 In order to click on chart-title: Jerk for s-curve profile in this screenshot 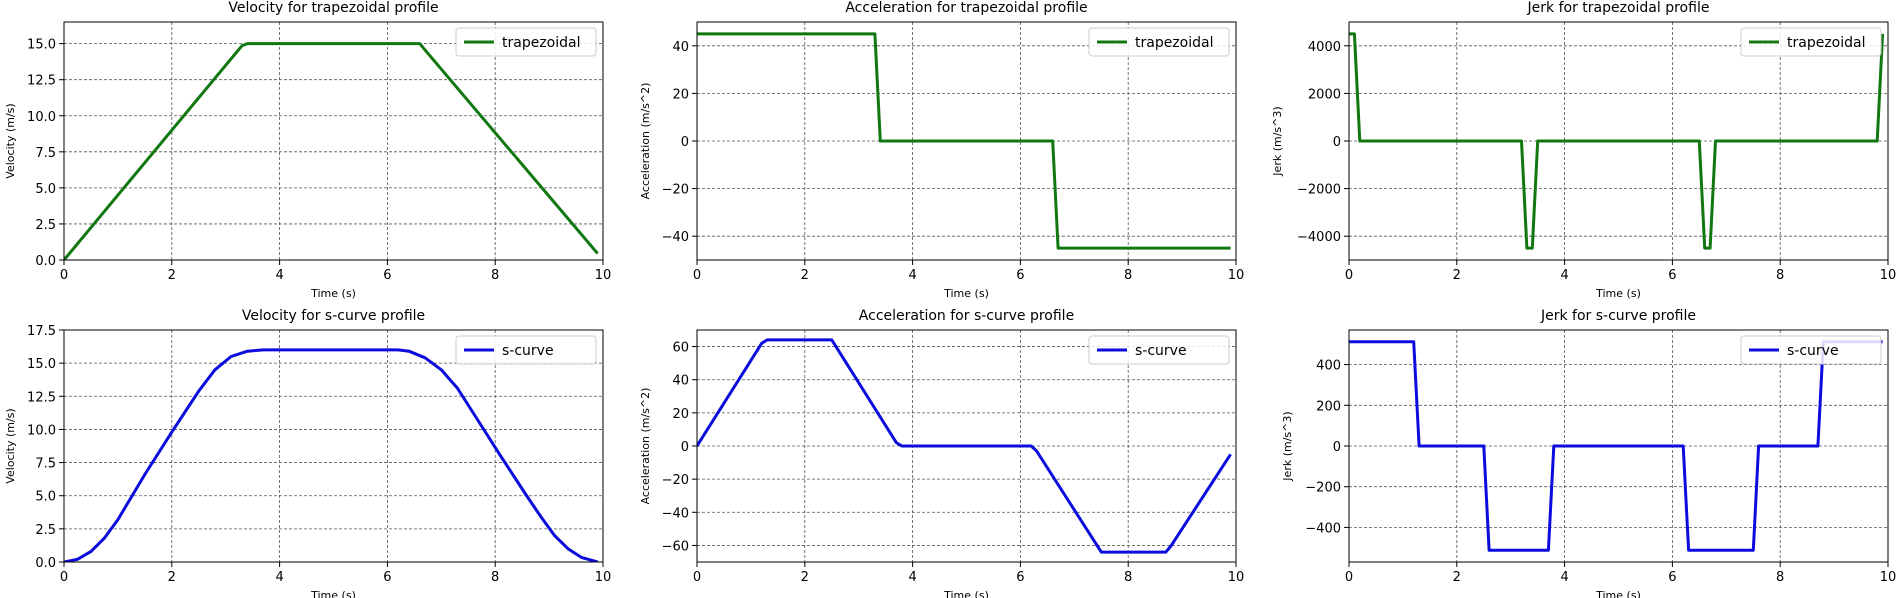, I will do `click(1618, 316)`.